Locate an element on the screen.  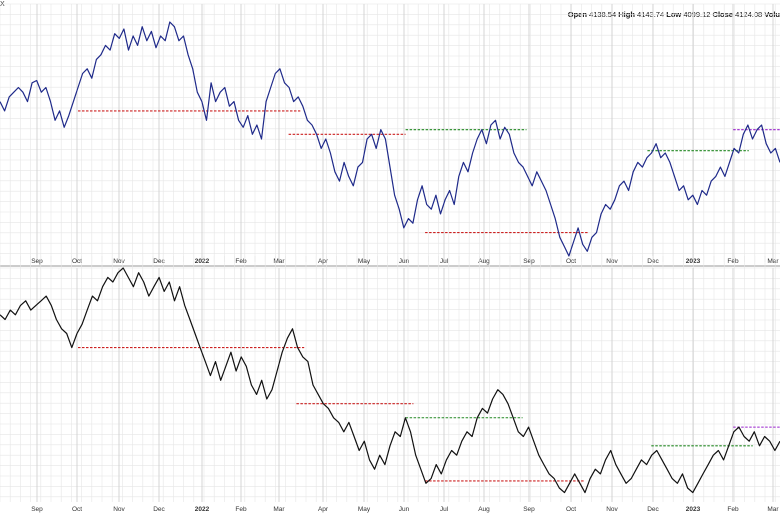
chart-symbol: X is located at coordinates (2, 4).